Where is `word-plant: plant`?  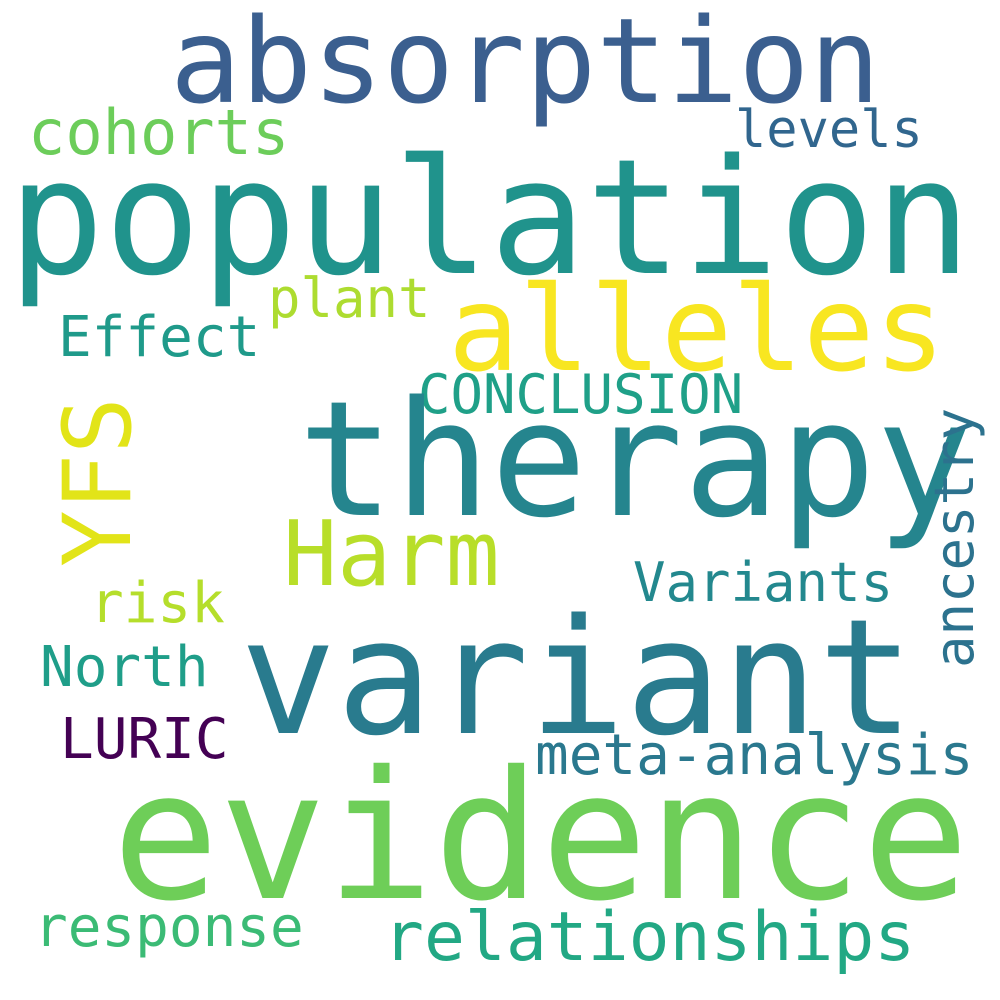 word-plant: plant is located at coordinates (349, 298).